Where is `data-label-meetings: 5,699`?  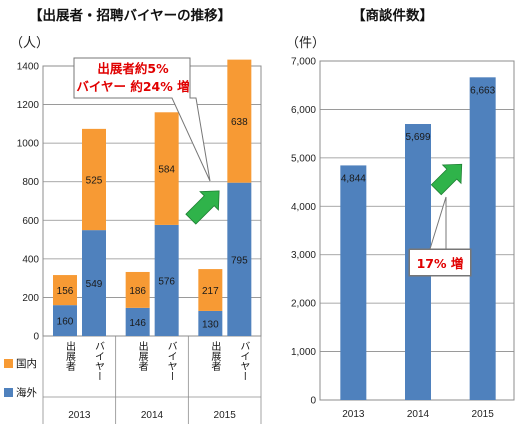
data-label-meetings: 5,699 is located at coordinates (417, 137).